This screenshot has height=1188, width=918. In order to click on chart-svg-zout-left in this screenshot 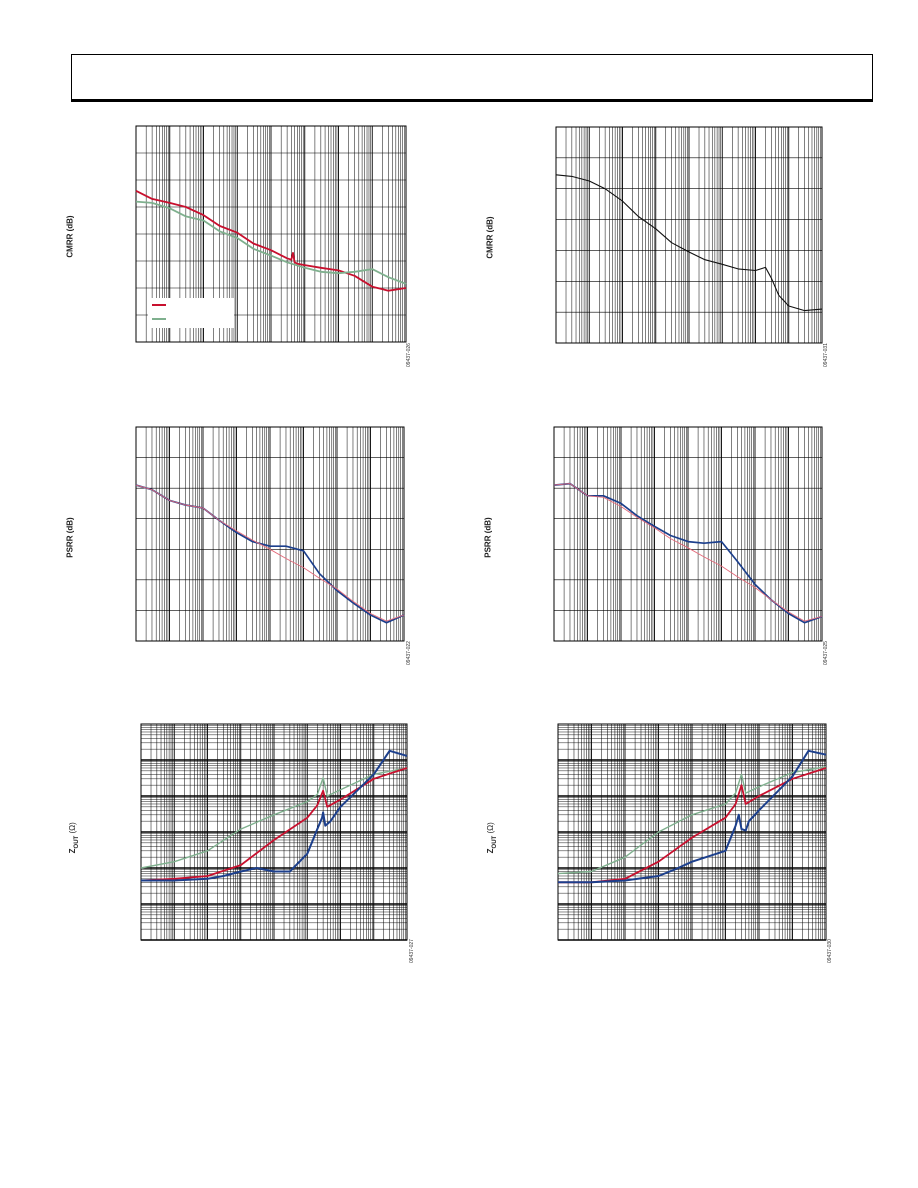, I will do `click(274, 832)`.